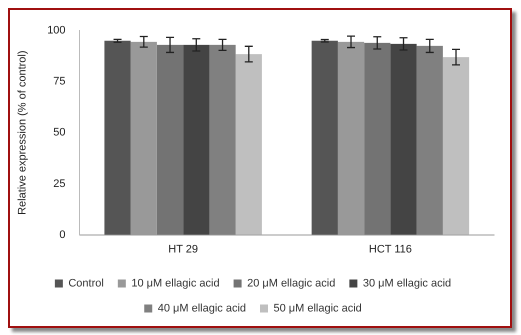 The height and width of the screenshot is (335, 521). What do you see at coordinates (390, 249) in the screenshot?
I see `x-tick-label: HCT 116` at bounding box center [390, 249].